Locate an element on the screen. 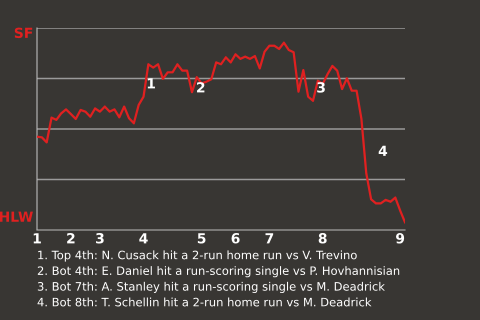  x-tick-label: 8 is located at coordinates (322, 238).